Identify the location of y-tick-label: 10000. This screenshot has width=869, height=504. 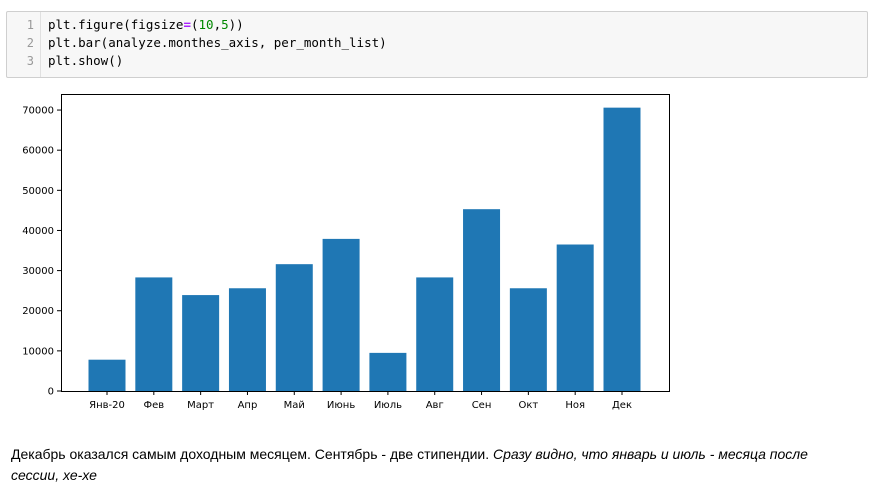
(38, 351).